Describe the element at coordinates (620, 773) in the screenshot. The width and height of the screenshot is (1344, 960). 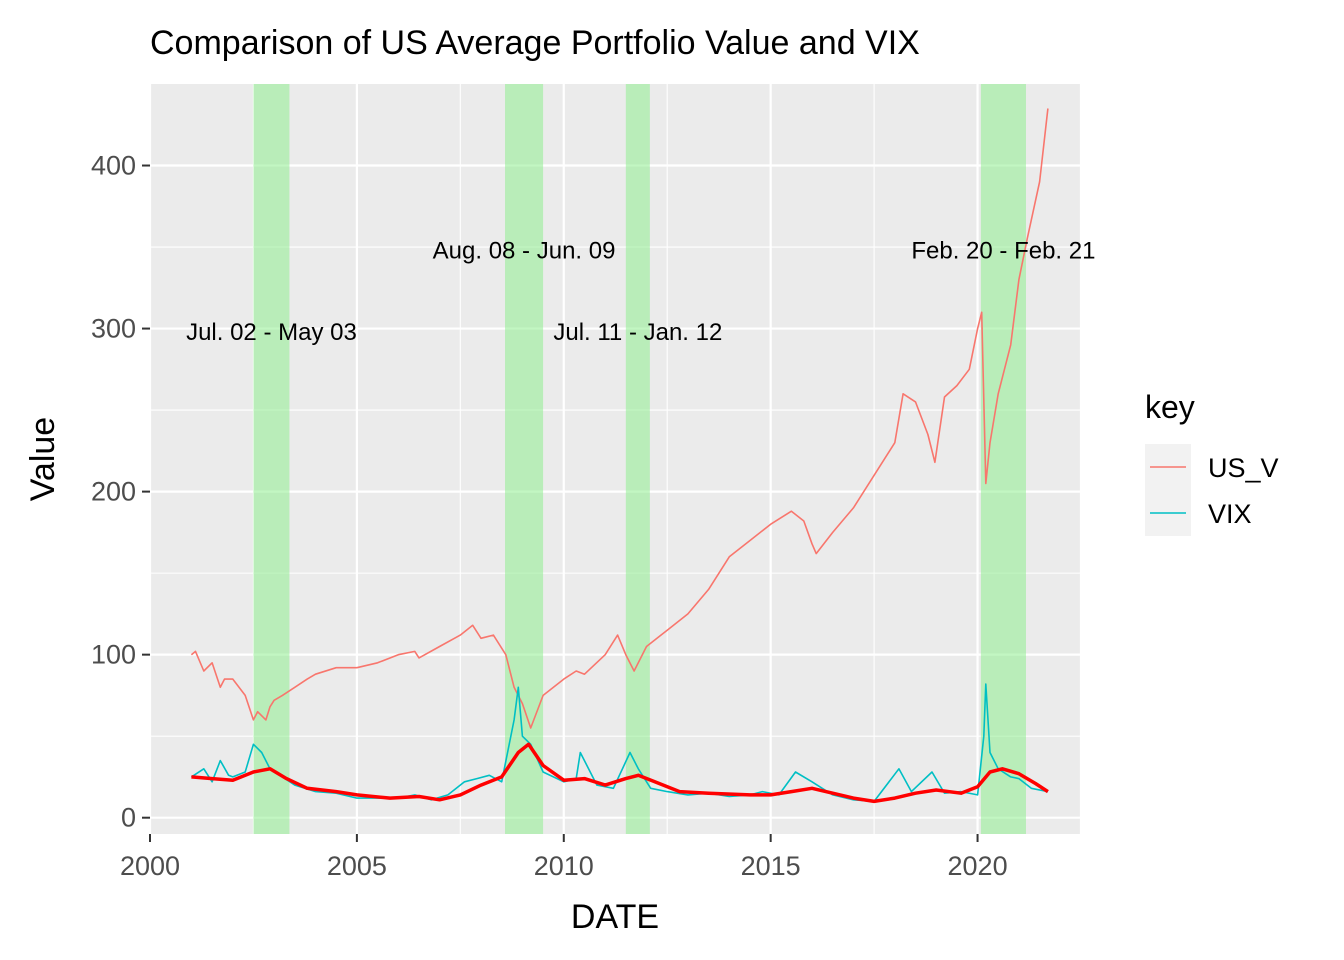
I see `smooth-trend-line` at that location.